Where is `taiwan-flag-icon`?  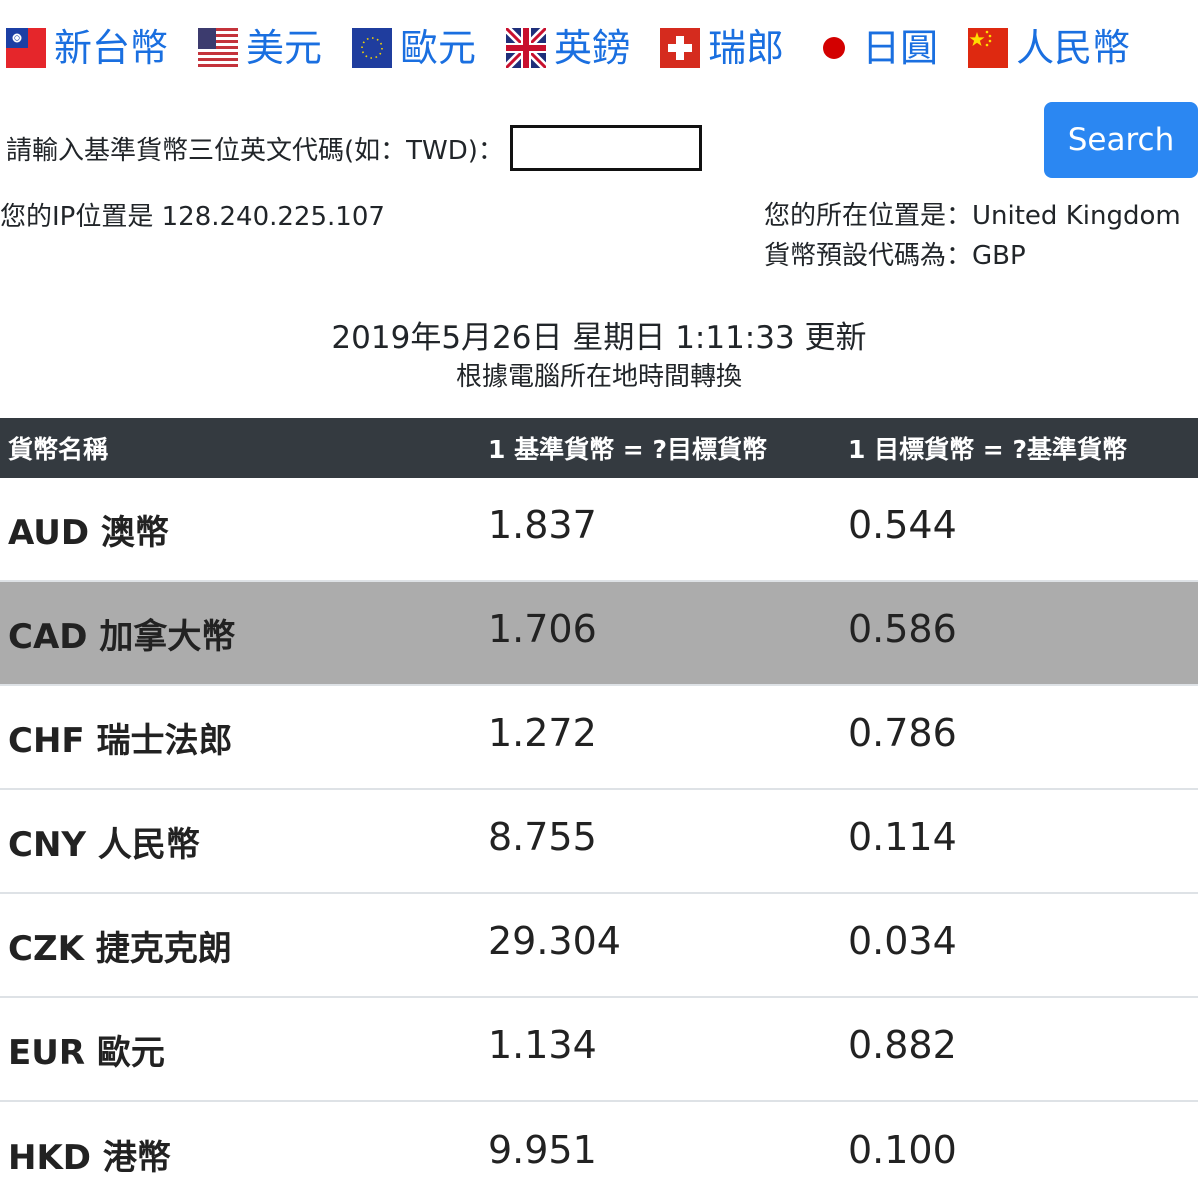 taiwan-flag-icon is located at coordinates (26, 48).